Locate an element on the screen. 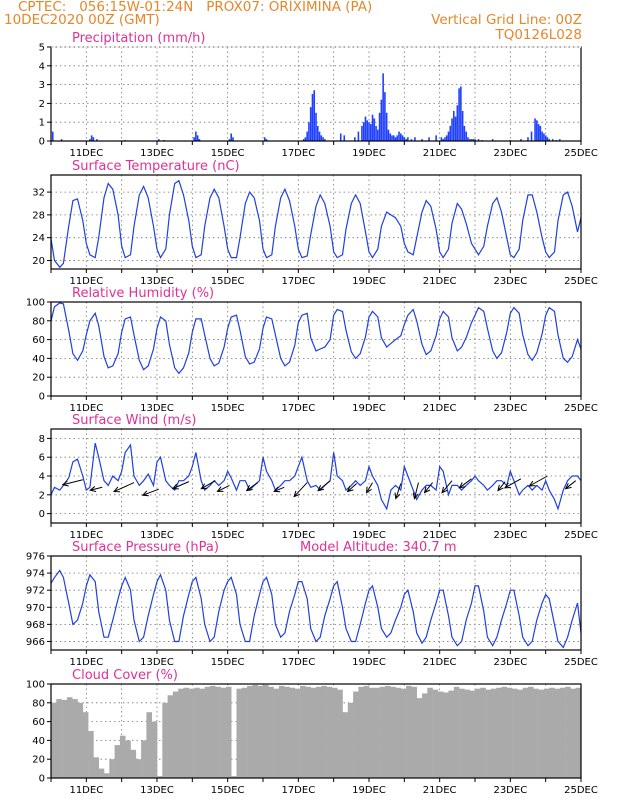  y-tick-label: 966 is located at coordinates (35, 642).